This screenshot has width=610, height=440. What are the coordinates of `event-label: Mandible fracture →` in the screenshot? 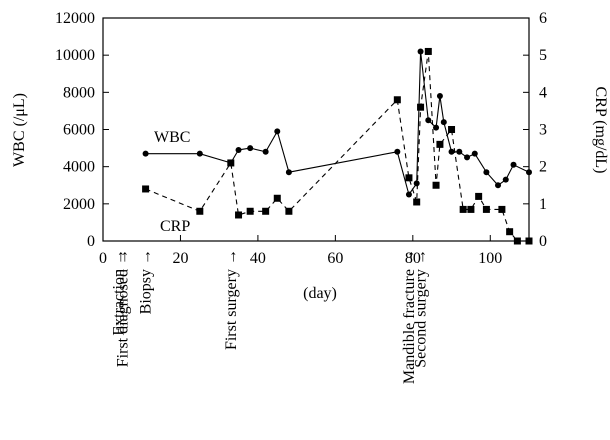 It's located at (409, 316).